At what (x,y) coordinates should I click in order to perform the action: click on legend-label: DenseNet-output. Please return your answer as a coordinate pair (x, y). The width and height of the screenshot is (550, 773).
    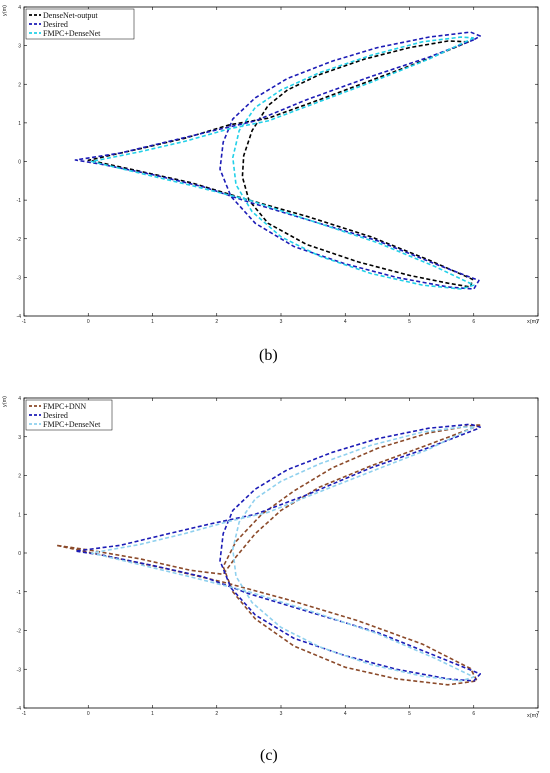
    Looking at the image, I should click on (70, 15).